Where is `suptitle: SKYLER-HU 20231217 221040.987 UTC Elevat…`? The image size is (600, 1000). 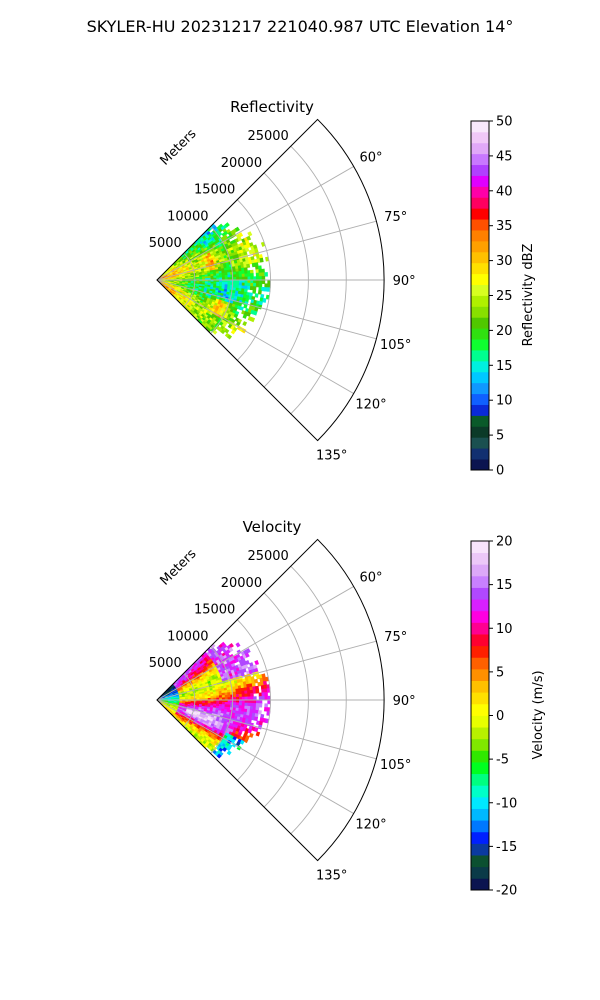 suptitle: SKYLER-HU 20231217 221040.987 UTC Elevat… is located at coordinates (300, 26).